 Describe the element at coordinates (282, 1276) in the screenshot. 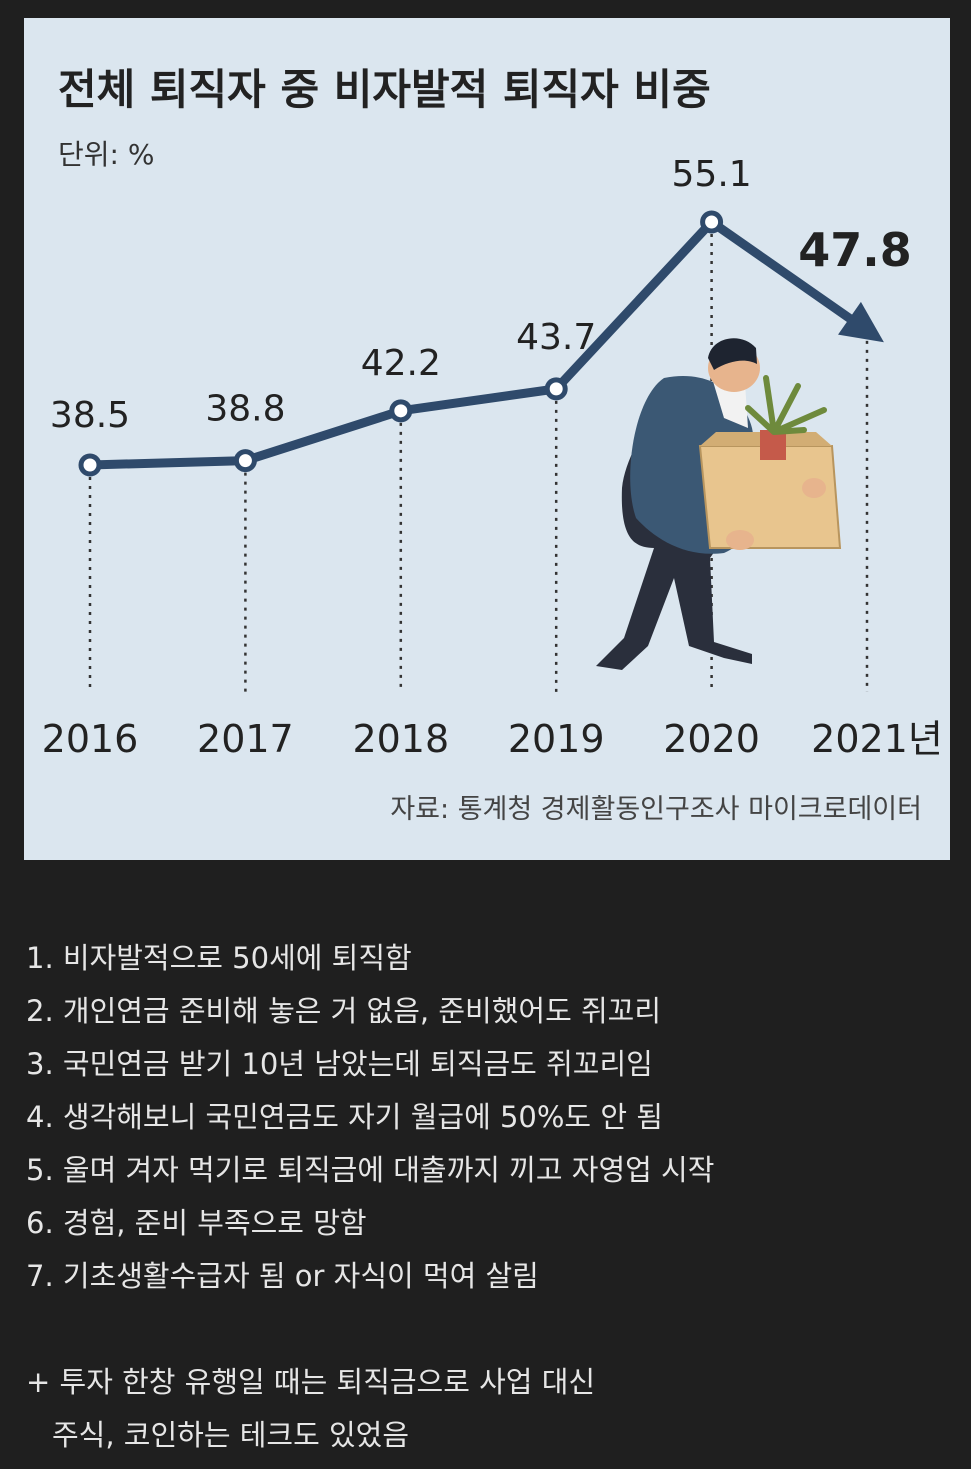

I see `note-7: 7. 기초생활수급자 됨 or 자식이 먹여 살림` at that location.